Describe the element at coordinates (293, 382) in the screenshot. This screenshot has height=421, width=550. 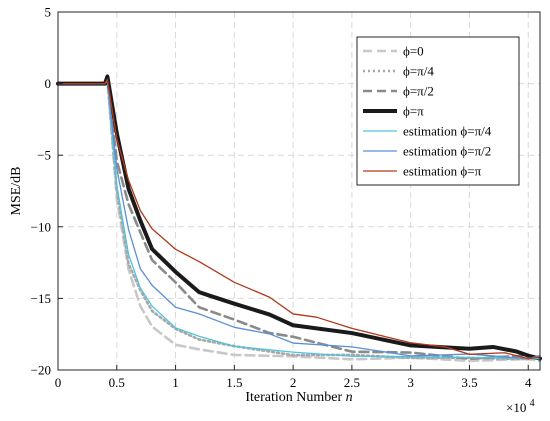
I see `x-tick-label: 2` at that location.